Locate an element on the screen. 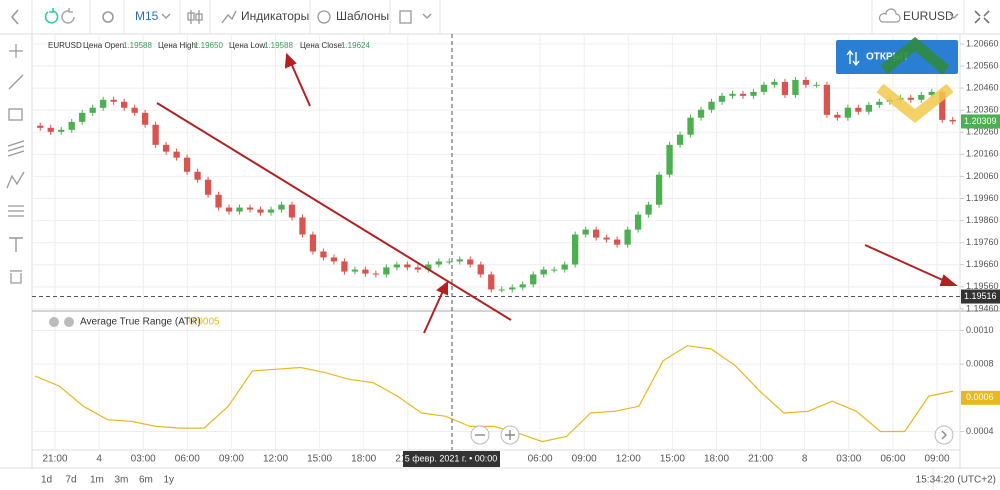 The height and width of the screenshot is (490, 1000). settings-button is located at coordinates (108, 17).